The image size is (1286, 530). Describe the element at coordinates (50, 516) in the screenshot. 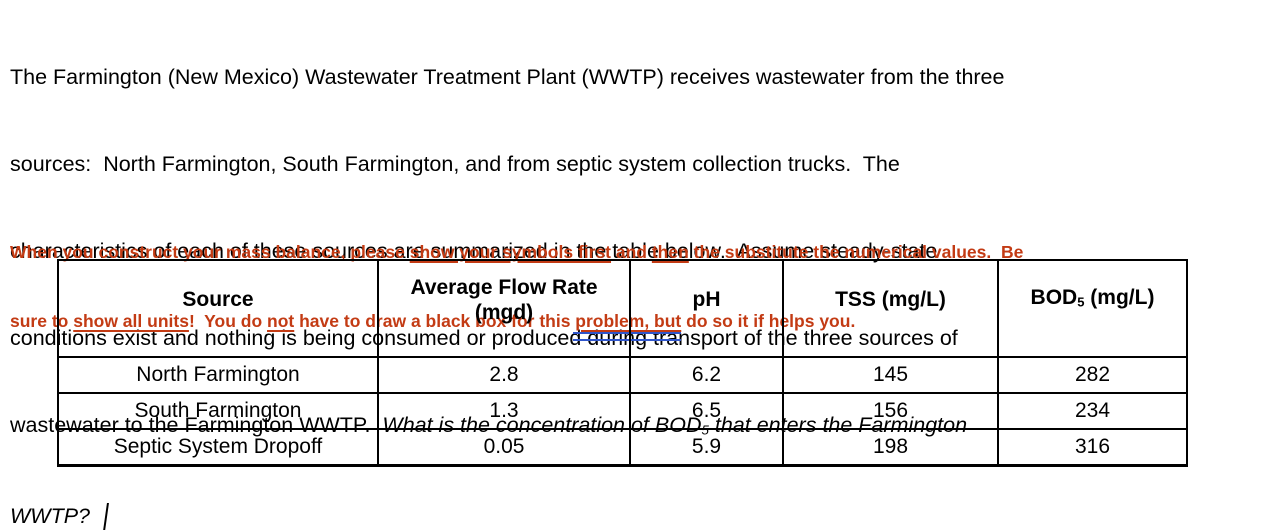

I see `question-text-run: WWTP?` at that location.